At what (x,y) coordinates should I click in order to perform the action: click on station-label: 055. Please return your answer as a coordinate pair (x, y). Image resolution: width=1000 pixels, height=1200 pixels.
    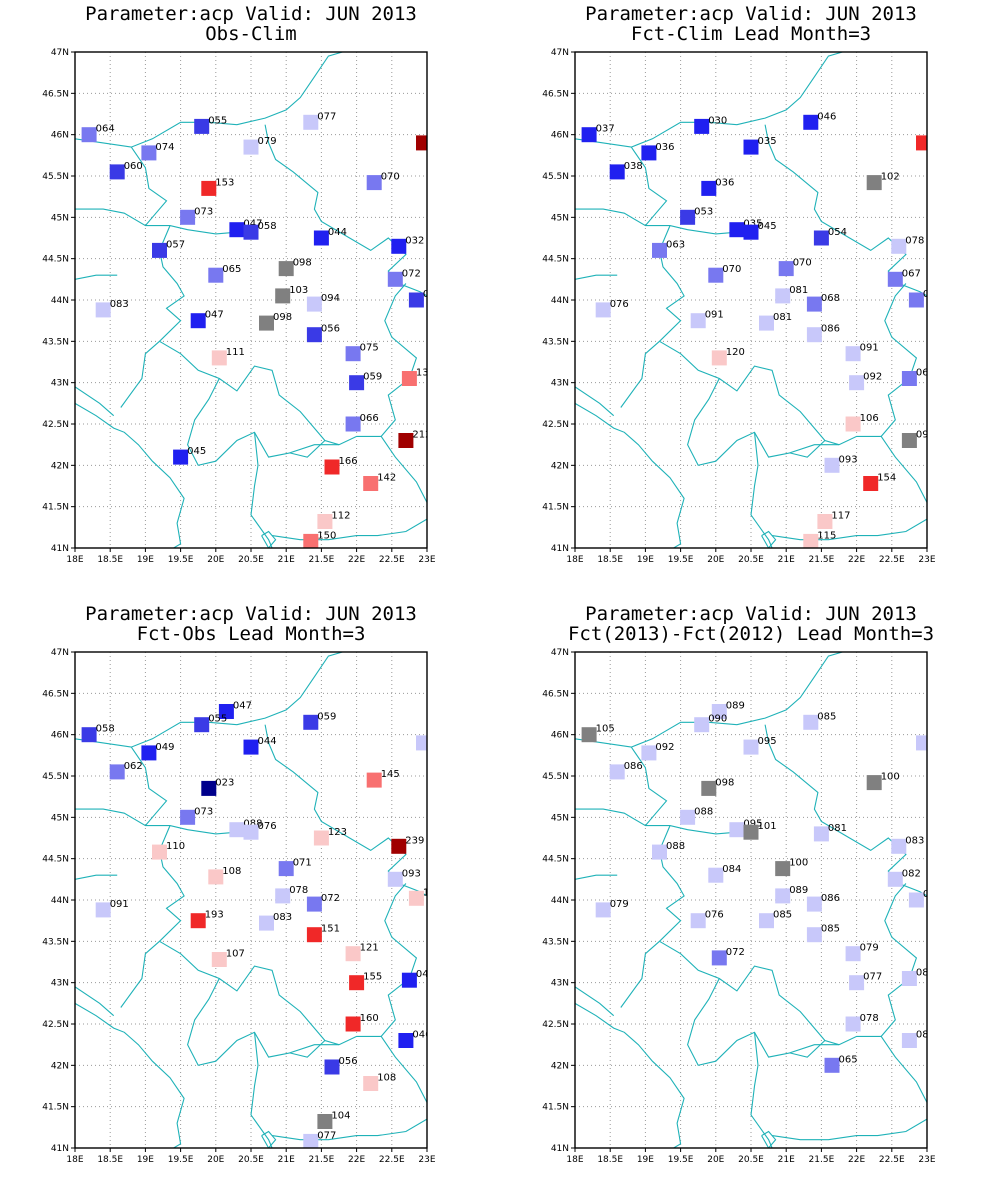
    Looking at the image, I should click on (217, 120).